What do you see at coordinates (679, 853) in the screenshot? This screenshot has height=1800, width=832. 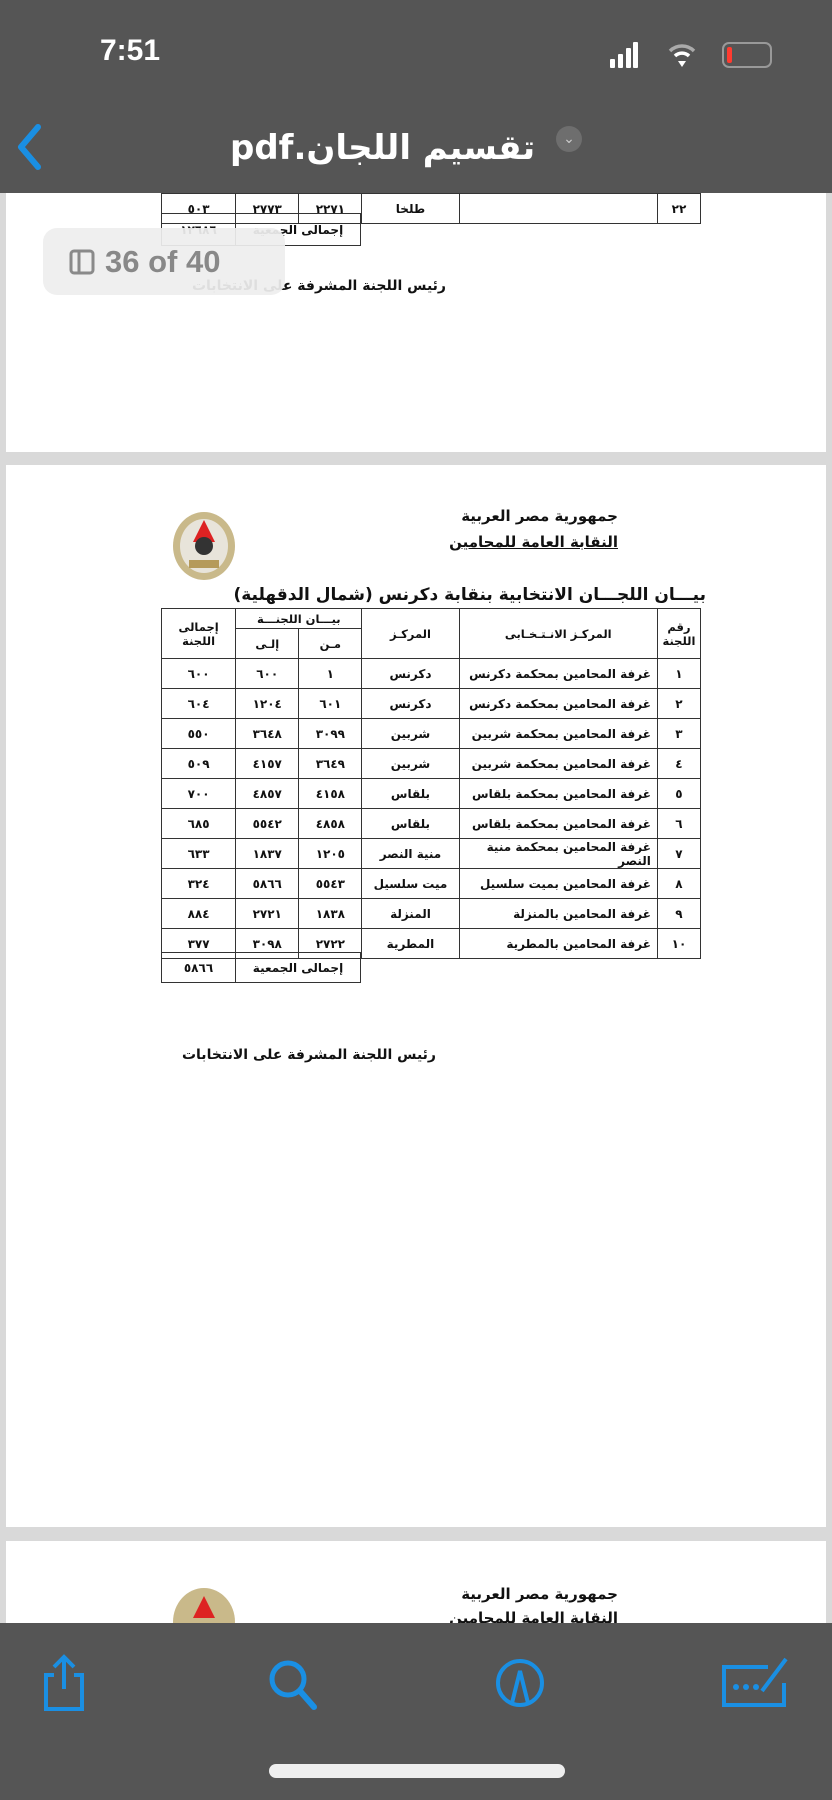 I see `table-cell: ٧` at bounding box center [679, 853].